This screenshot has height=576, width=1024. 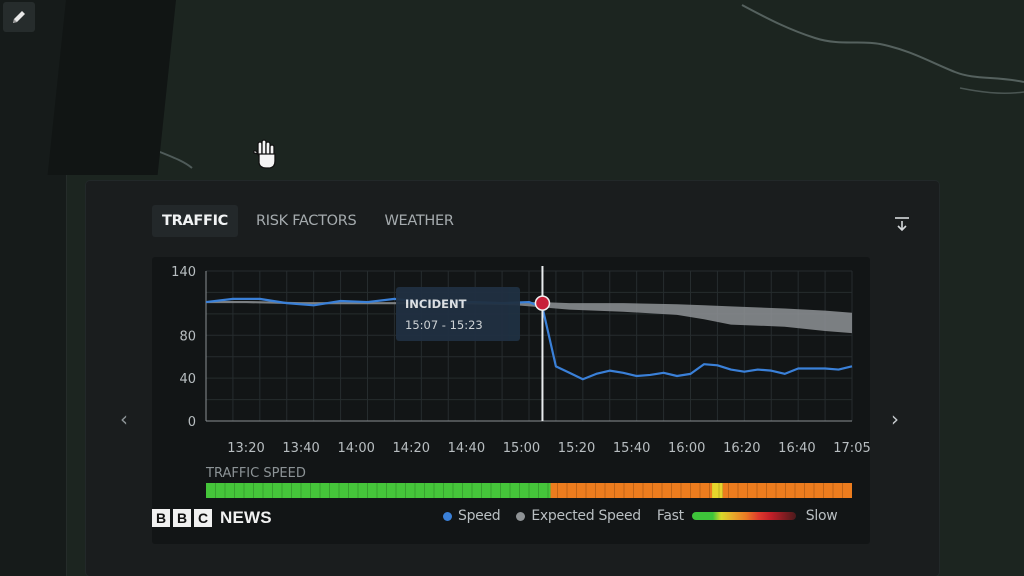 I want to click on pen-tool-button, so click(x=19, y=17).